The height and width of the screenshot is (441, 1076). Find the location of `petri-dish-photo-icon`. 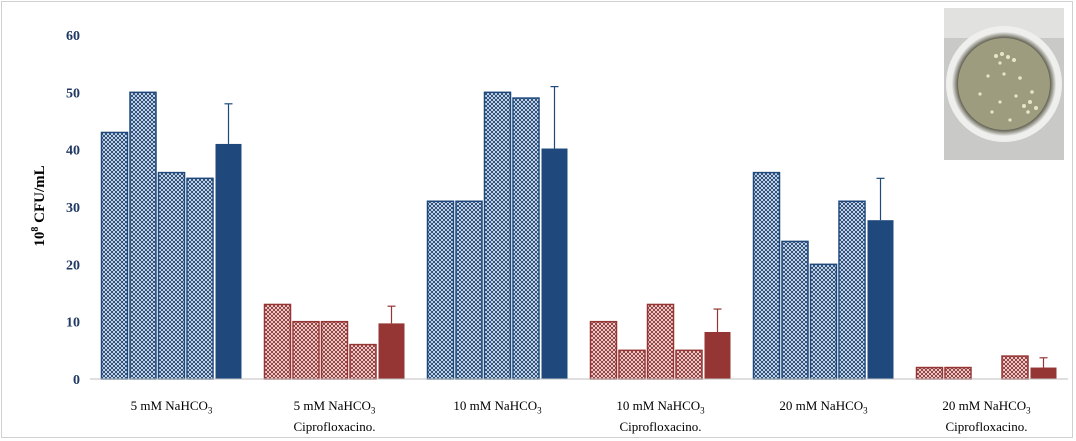

petri-dish-photo-icon is located at coordinates (1004, 84).